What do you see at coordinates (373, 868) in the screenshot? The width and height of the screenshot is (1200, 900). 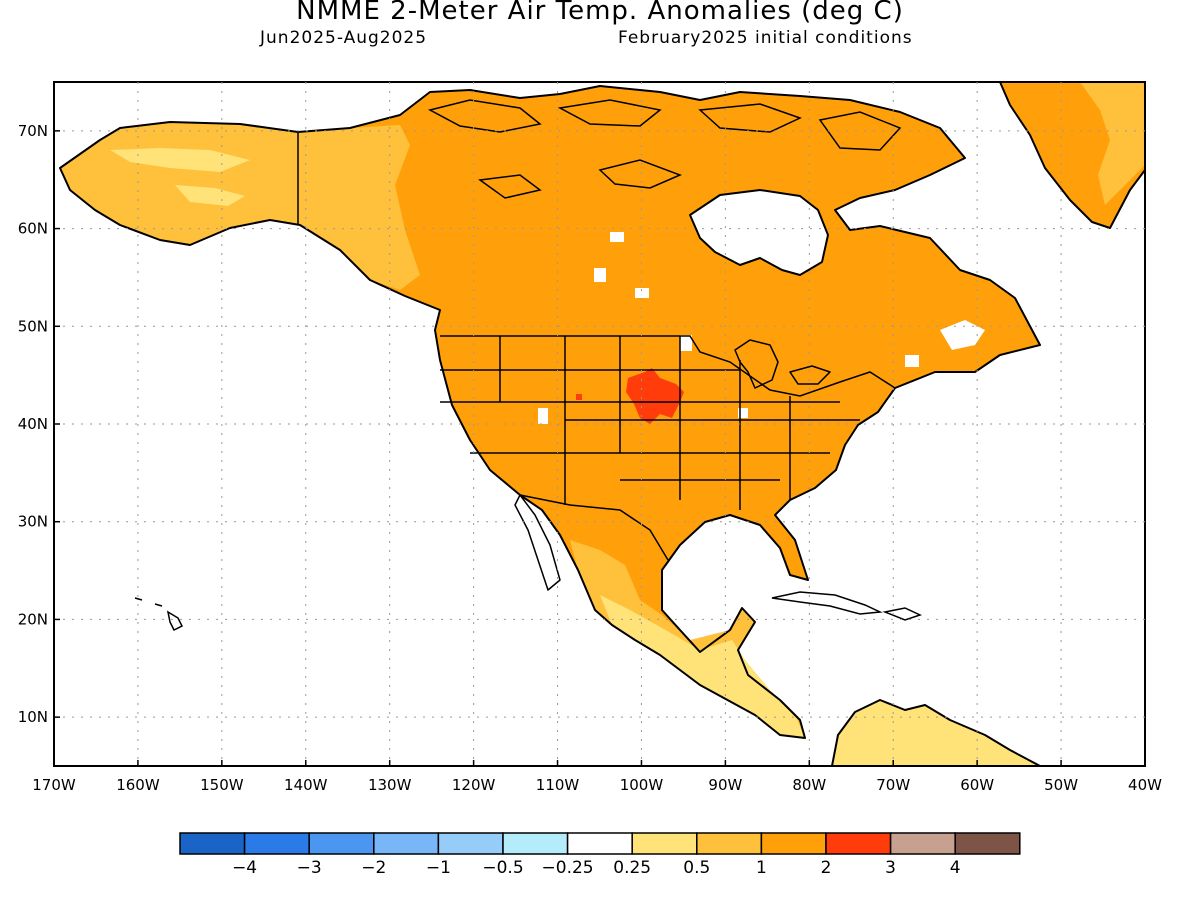 I see `color-bar-label: −2` at bounding box center [373, 868].